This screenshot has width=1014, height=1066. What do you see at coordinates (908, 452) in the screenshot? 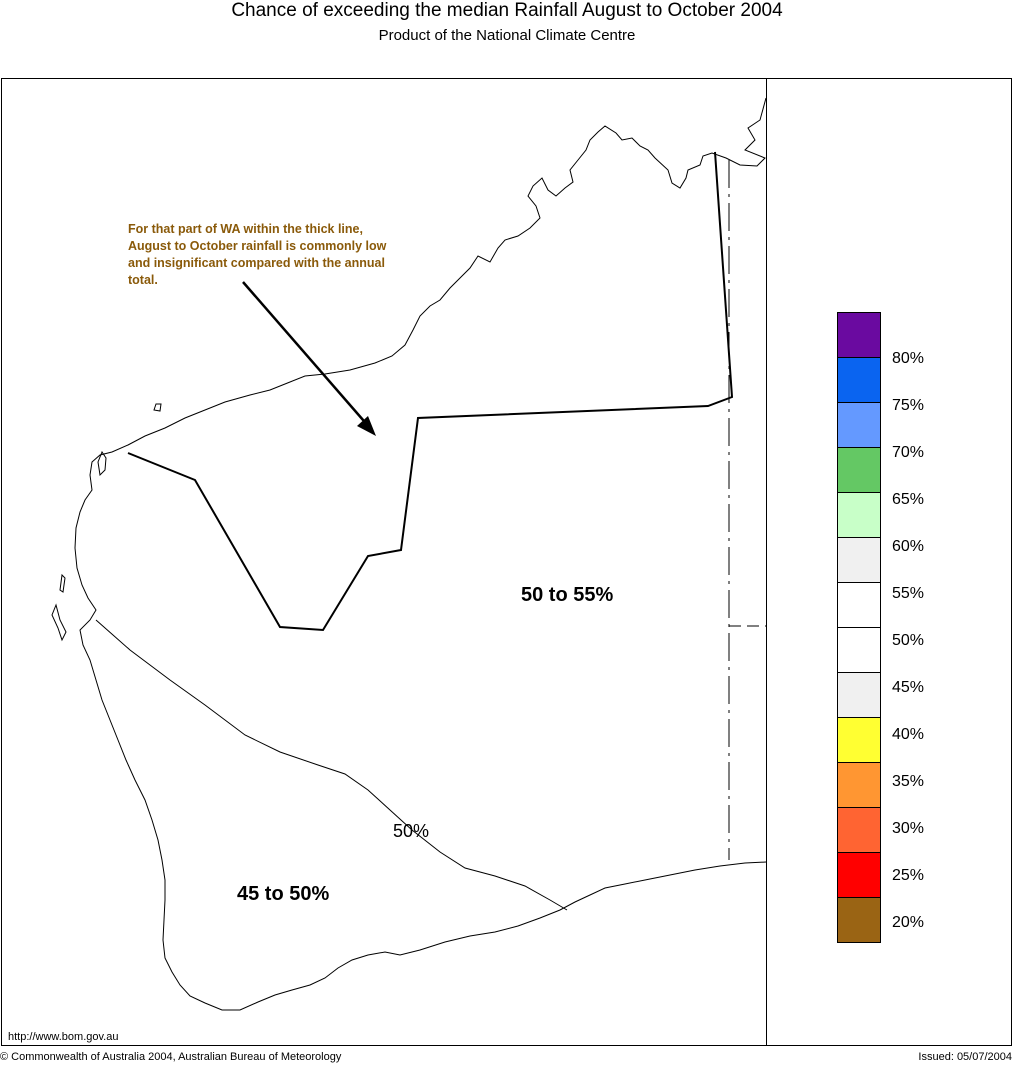
I see `legend-label: 70%` at bounding box center [908, 452].